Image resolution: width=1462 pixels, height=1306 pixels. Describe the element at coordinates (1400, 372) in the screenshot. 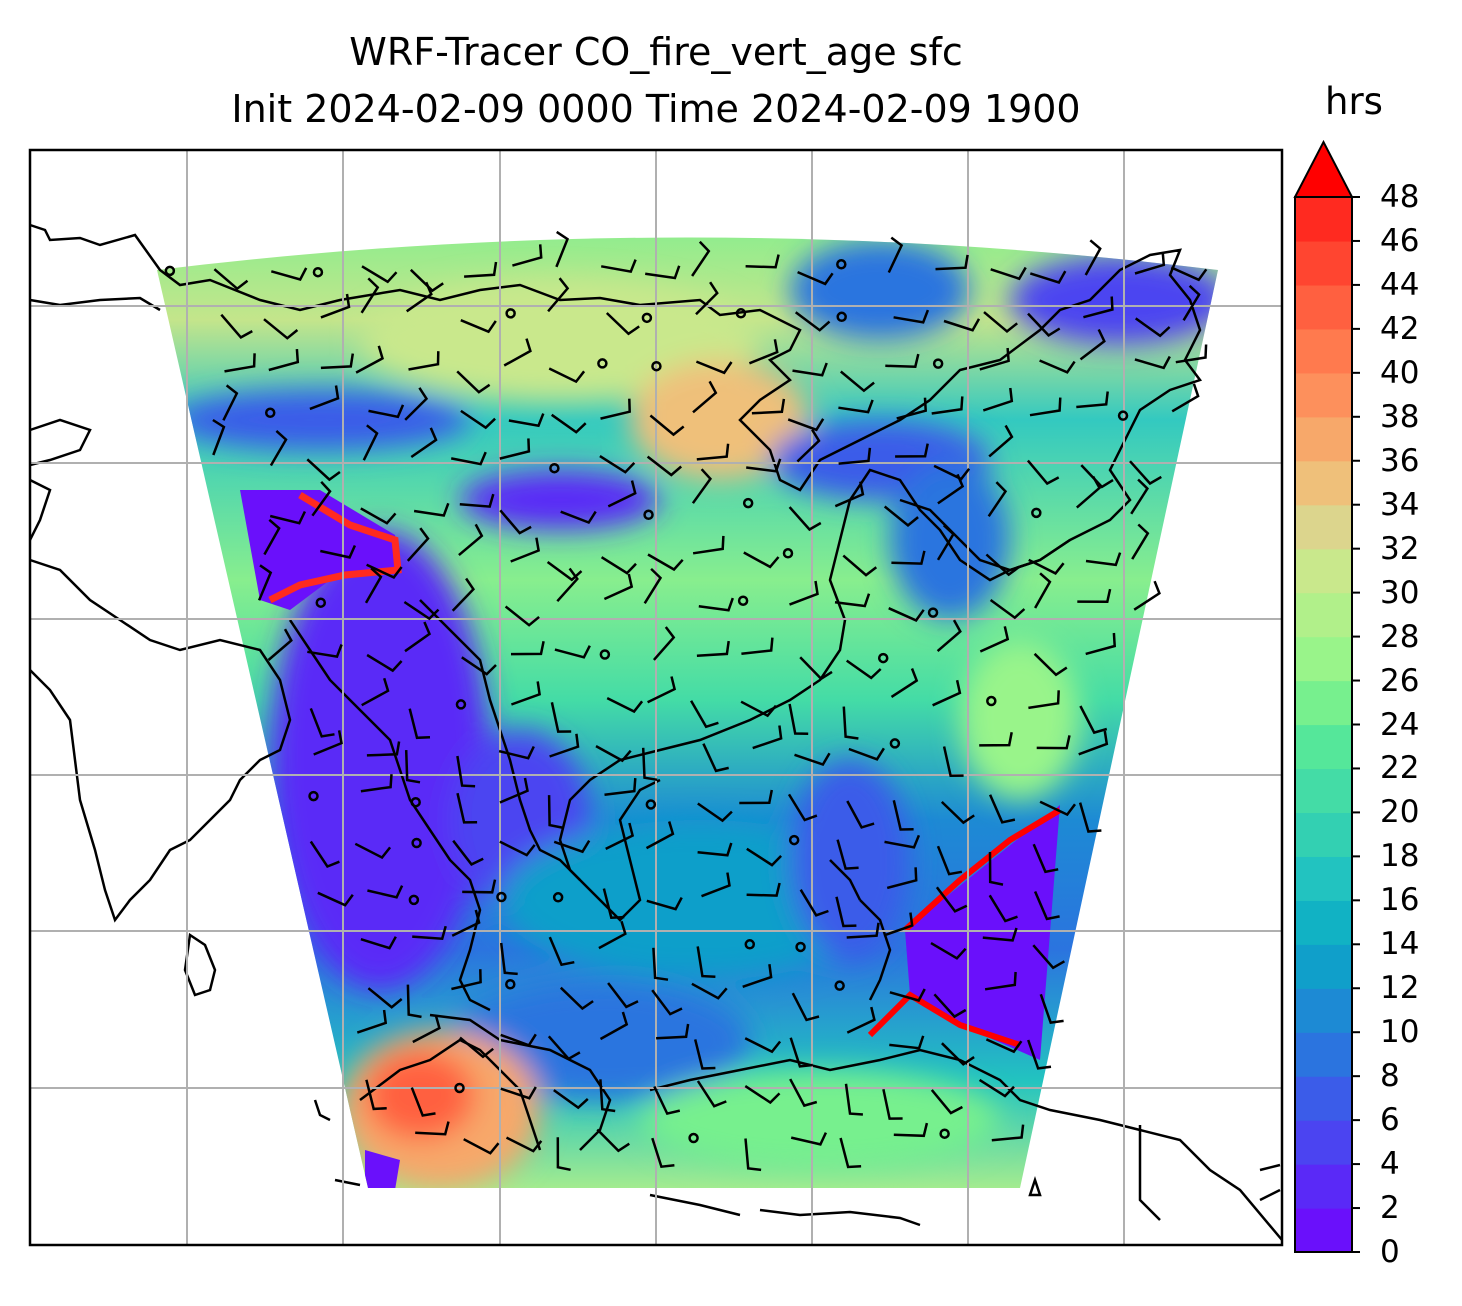

I see `colorbar-tick-label: 40` at that location.